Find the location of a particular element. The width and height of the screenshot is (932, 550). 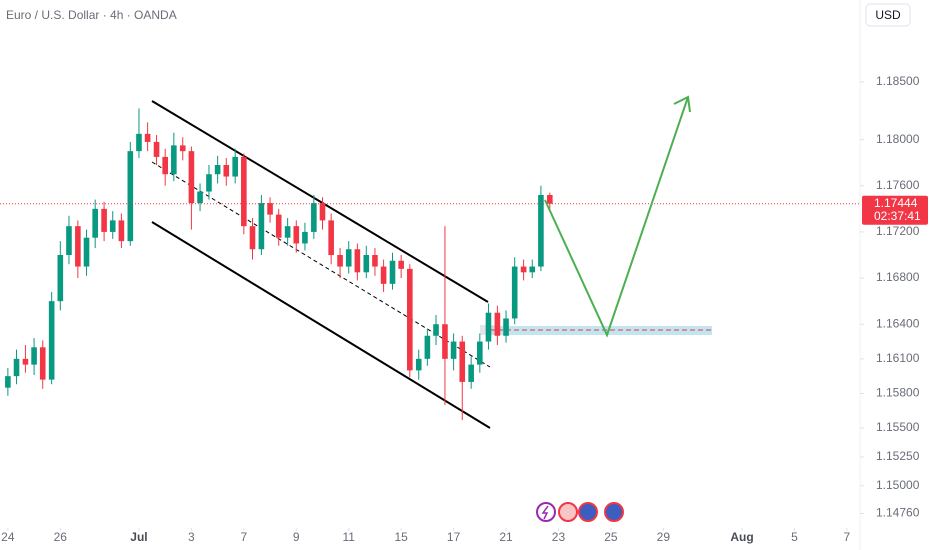

x-tick-label: 21 is located at coordinates (506, 537).